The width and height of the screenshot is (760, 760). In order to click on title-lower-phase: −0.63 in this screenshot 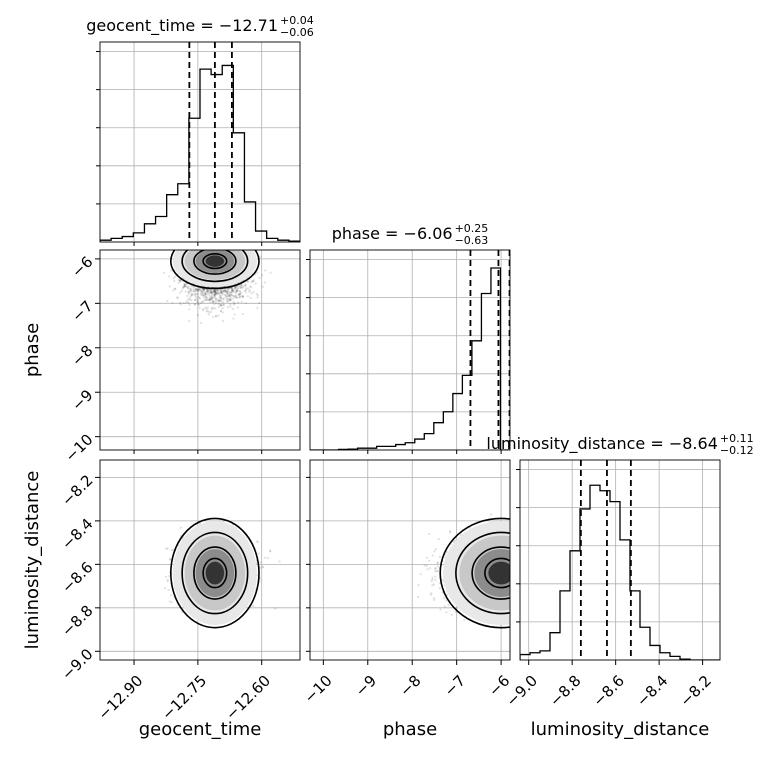, I will do `click(472, 240)`.